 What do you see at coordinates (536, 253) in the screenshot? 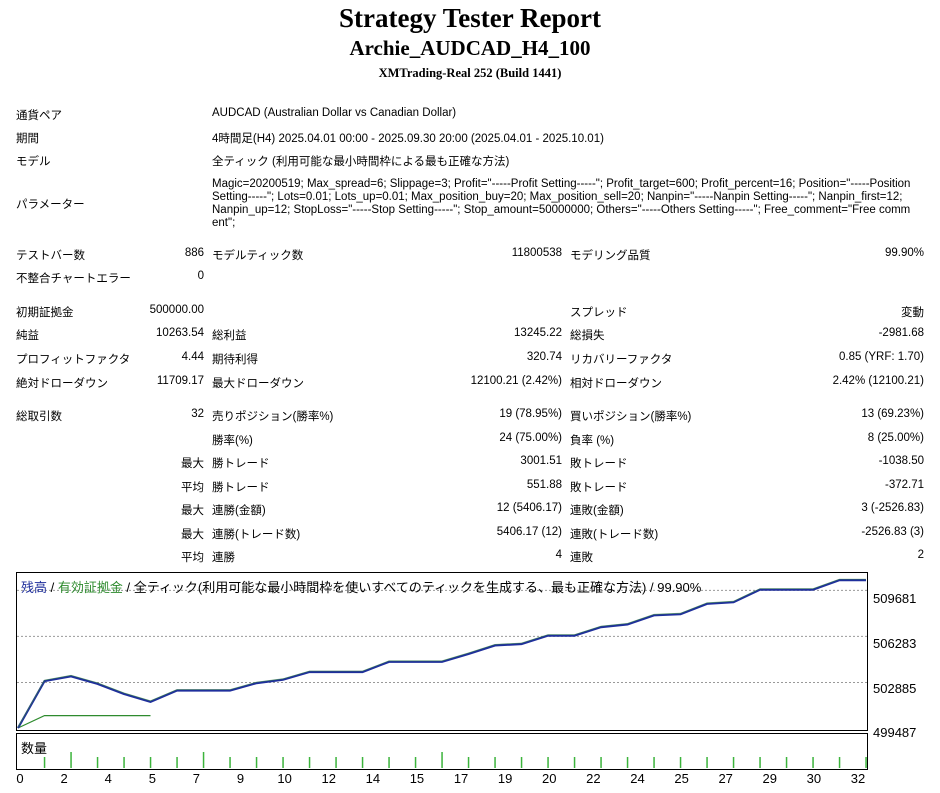
I see `ticks-value: 11800538` at bounding box center [536, 253].